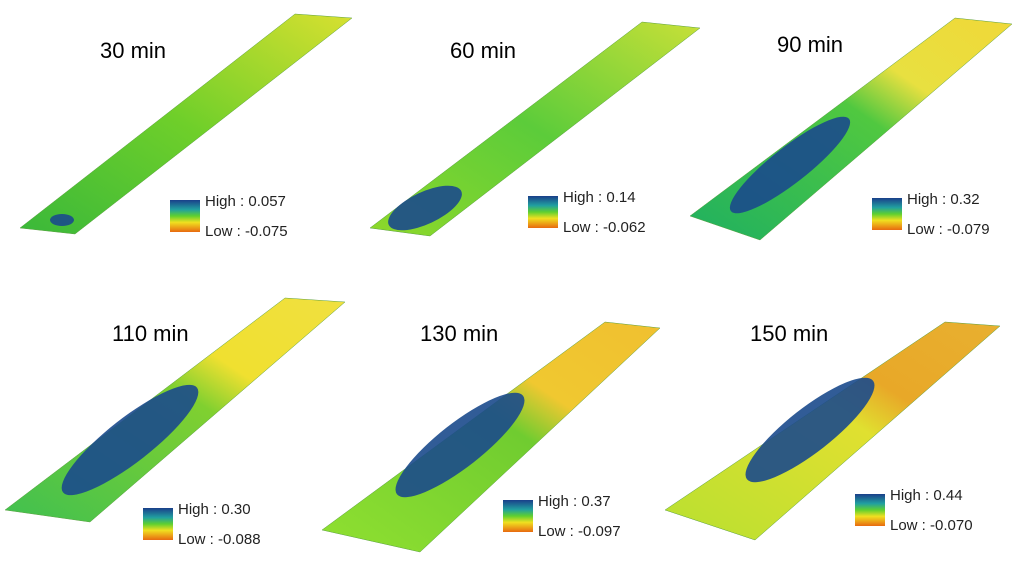 The height and width of the screenshot is (569, 1024). What do you see at coordinates (926, 495) in the screenshot?
I see `legend-high: High : 0.44` at bounding box center [926, 495].